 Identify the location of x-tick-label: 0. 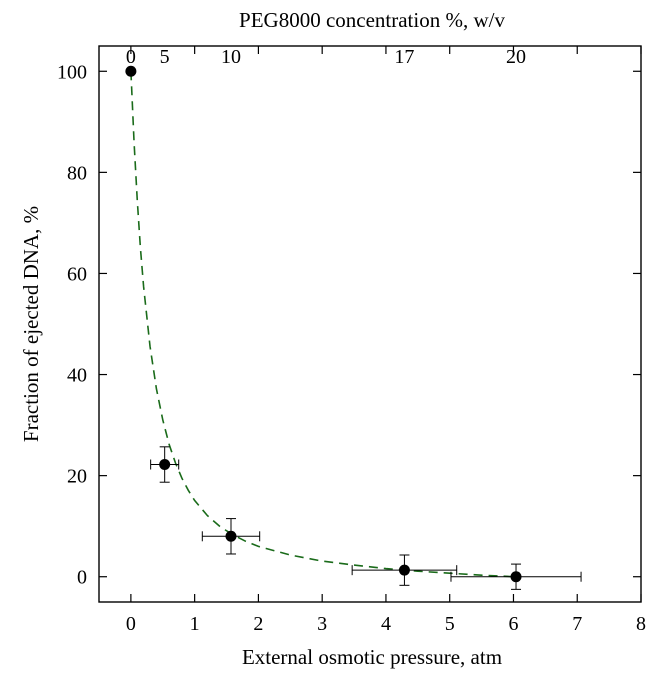
(131, 624).